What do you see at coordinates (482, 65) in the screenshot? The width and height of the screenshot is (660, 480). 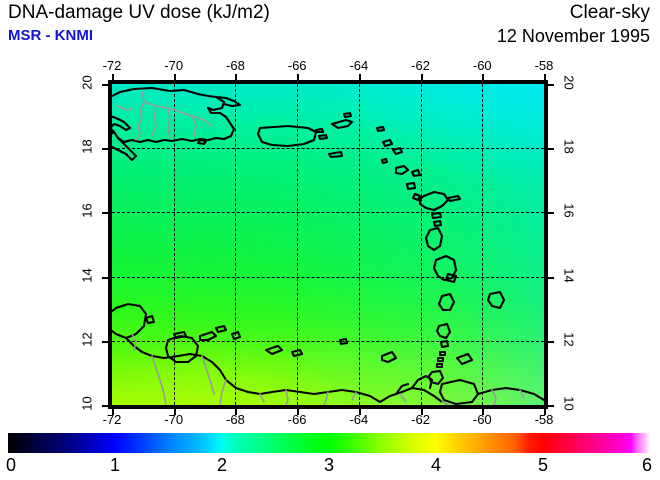 I see `xtick-label-top--60: -60` at bounding box center [482, 65].